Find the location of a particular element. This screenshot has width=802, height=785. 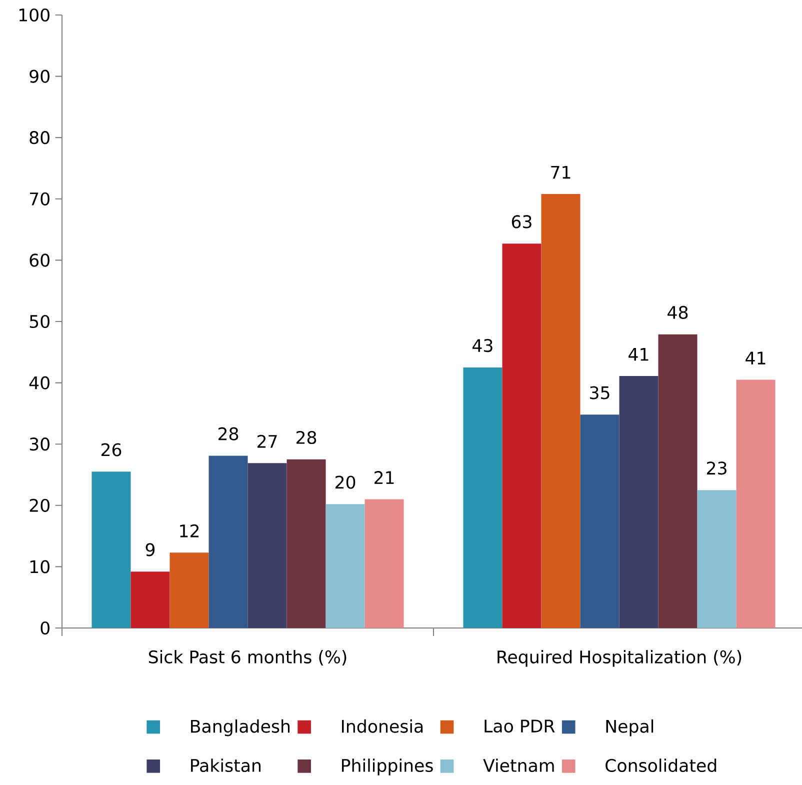

x-tick-label: Sick Past 6 months (%) is located at coordinates (247, 658).